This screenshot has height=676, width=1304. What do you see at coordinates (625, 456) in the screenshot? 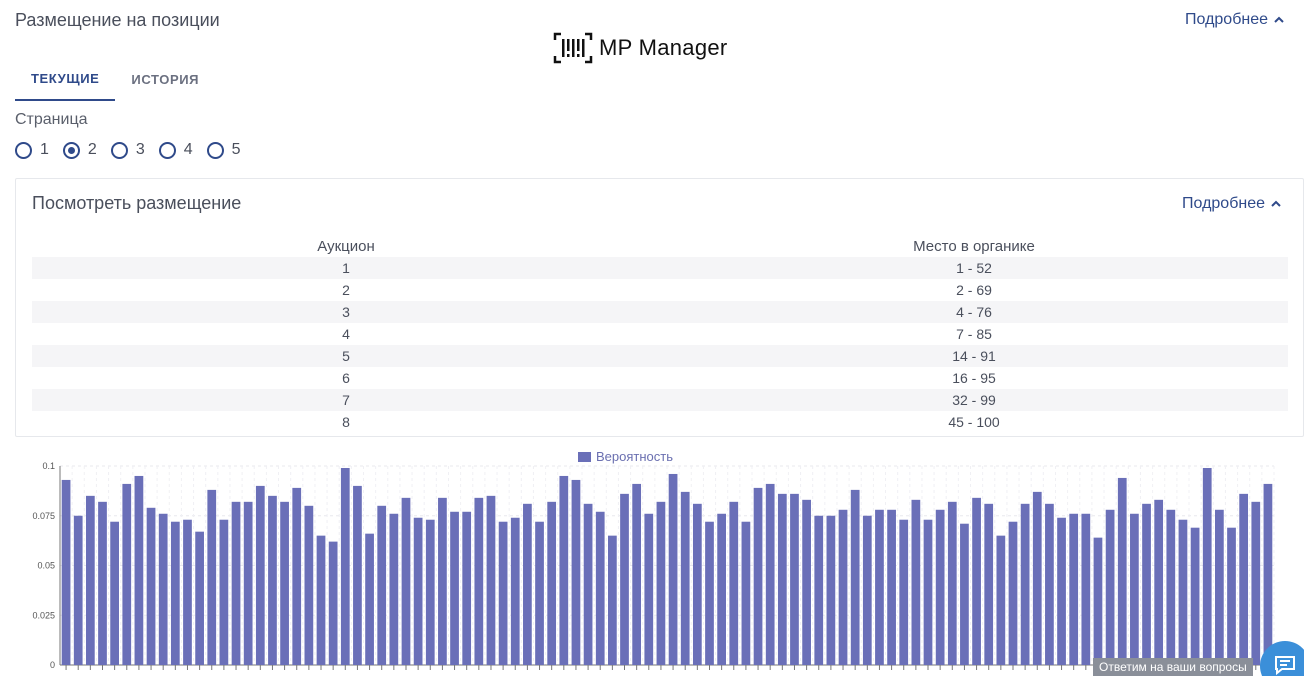
I see `chart-legend: Вероятность` at bounding box center [625, 456].